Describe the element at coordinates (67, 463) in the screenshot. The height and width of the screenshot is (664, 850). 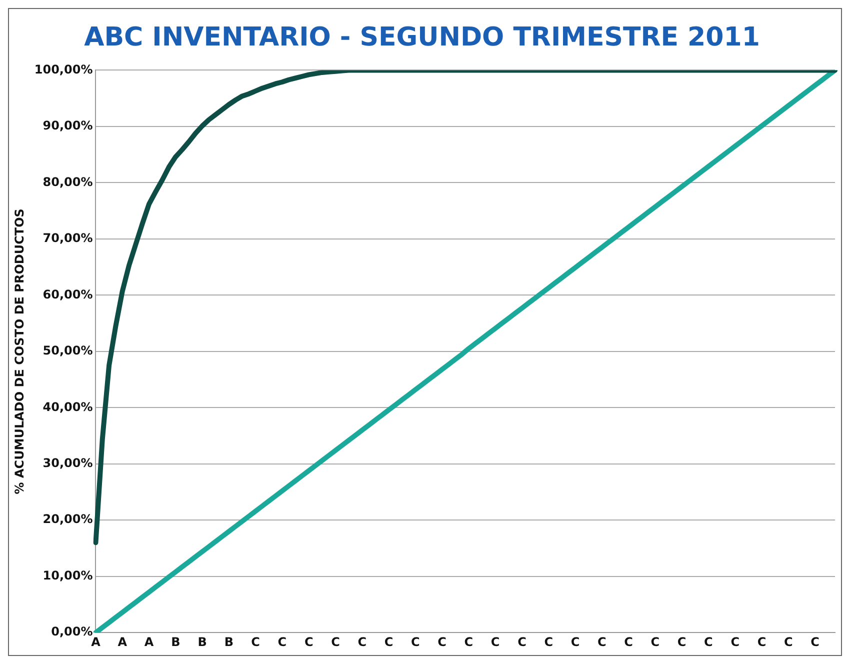
I see `y-tick-label: 30,00%` at that location.